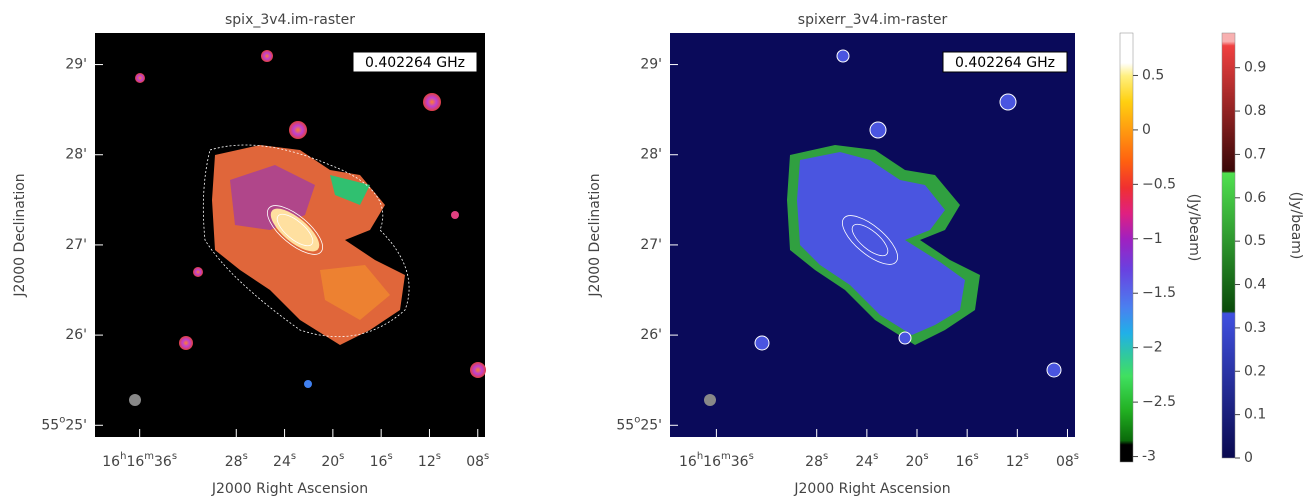 This screenshot has width=1308, height=503. Describe the element at coordinates (873, 20) in the screenshot. I see `panel-title: spixerr_3v4.im-raster` at that location.